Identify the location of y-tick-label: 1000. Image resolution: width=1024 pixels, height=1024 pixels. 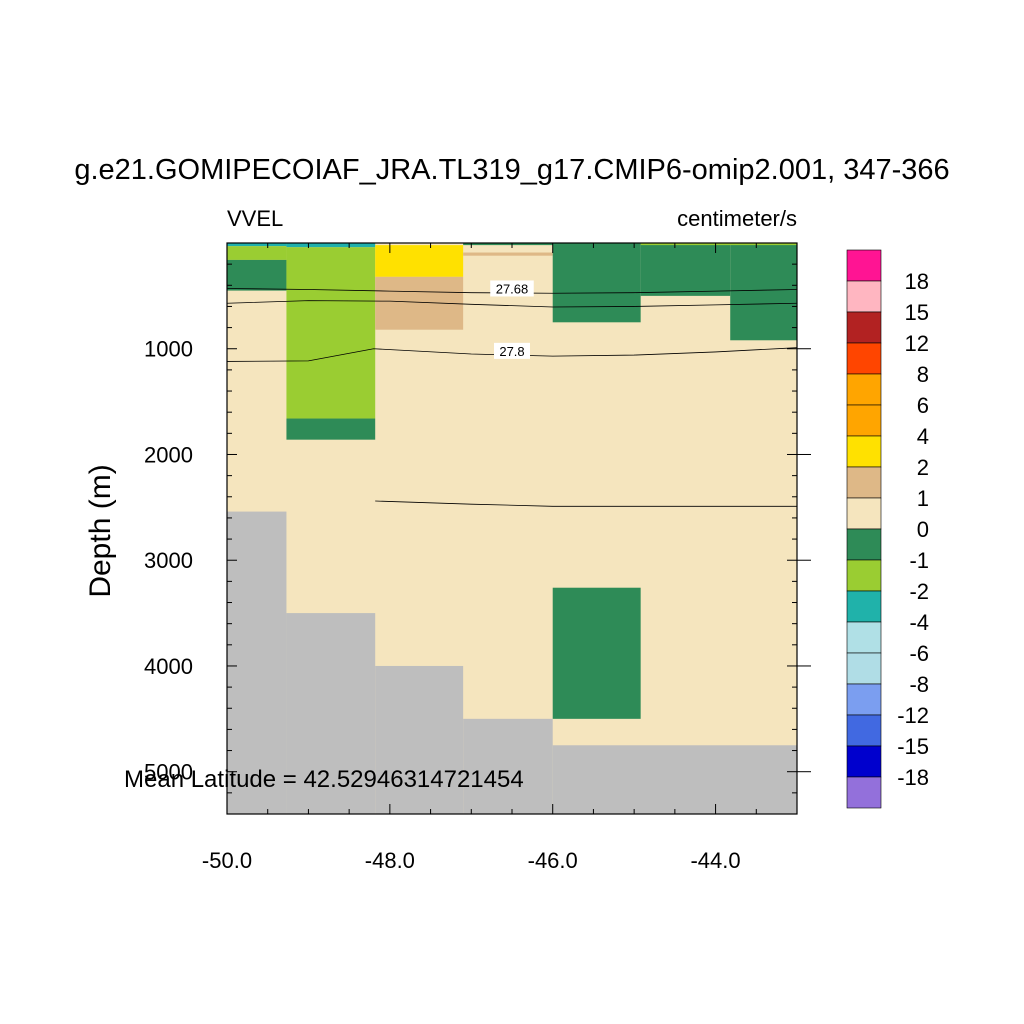
(168, 349).